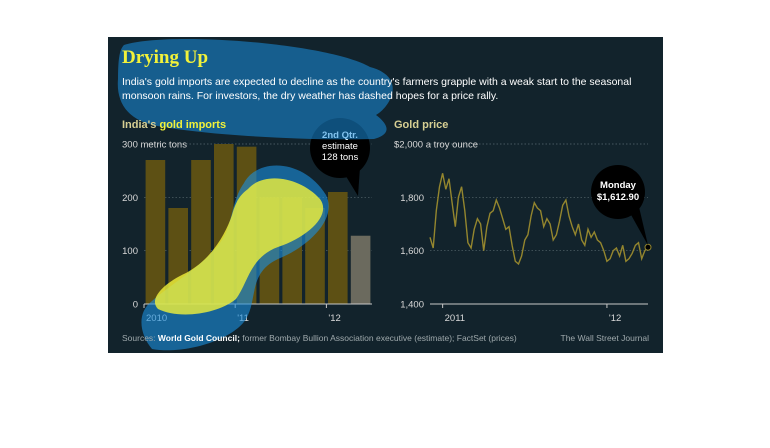  What do you see at coordinates (648, 247) in the screenshot?
I see `last-point-marker` at bounding box center [648, 247].